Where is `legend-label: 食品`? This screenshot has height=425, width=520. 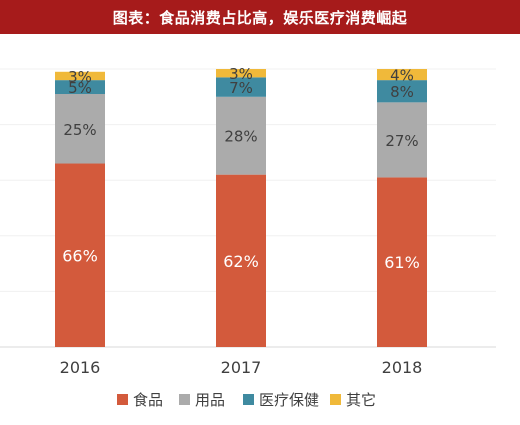 legend-label: 食品 is located at coordinates (148, 400).